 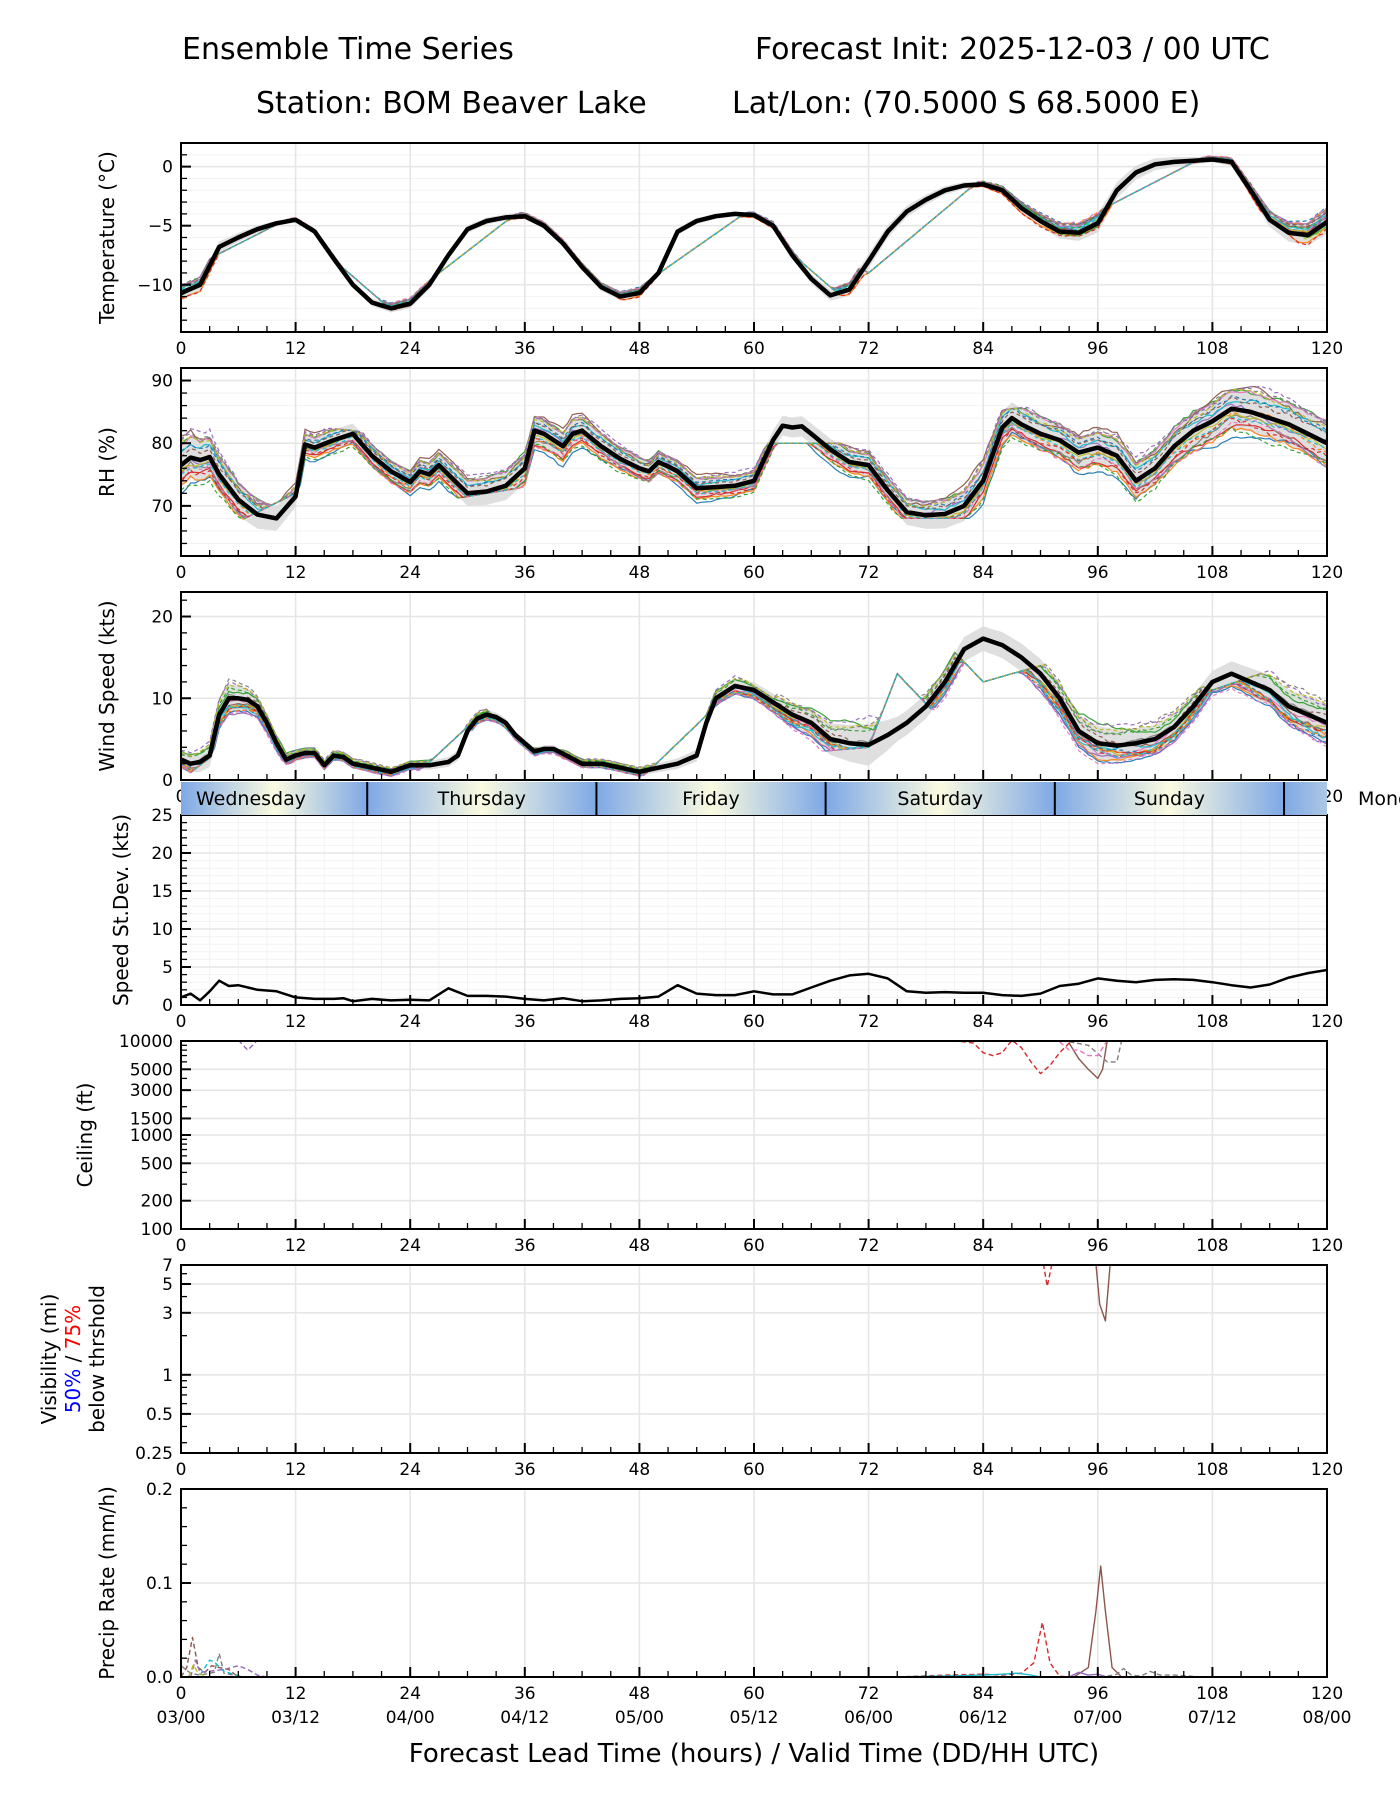 What do you see at coordinates (85, 1135) in the screenshot?
I see `y-axis-label: Ceiling (ft)` at bounding box center [85, 1135].